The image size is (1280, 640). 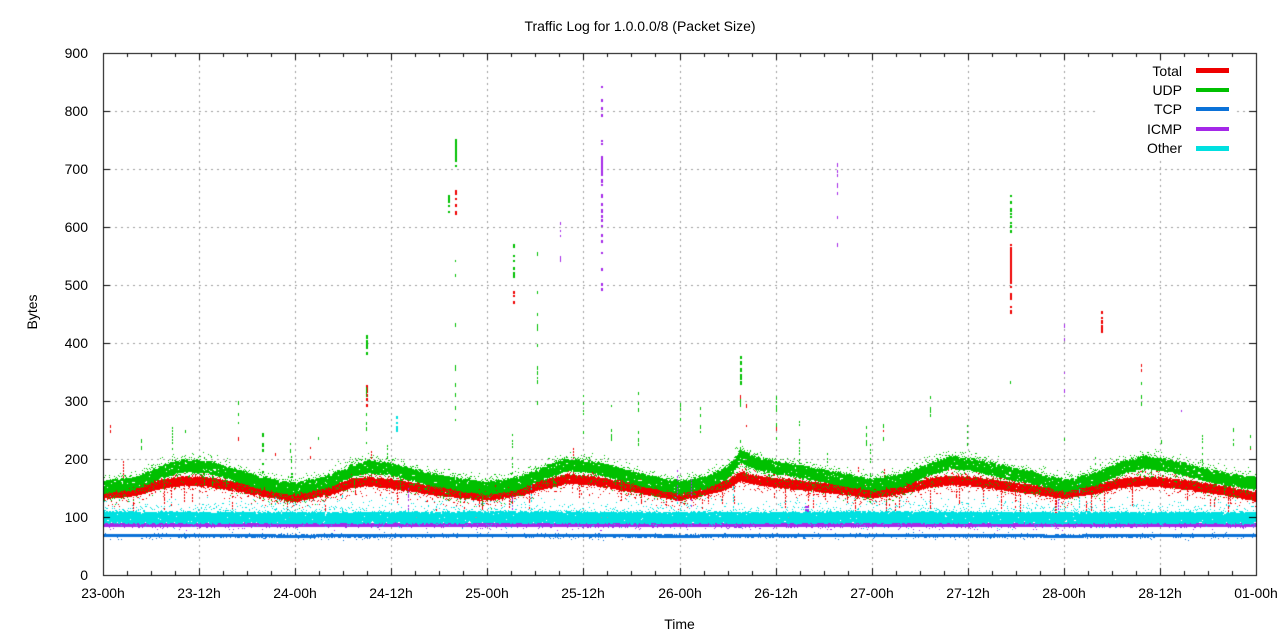 I want to click on legend-item-total: Total, so click(x=1166, y=70).